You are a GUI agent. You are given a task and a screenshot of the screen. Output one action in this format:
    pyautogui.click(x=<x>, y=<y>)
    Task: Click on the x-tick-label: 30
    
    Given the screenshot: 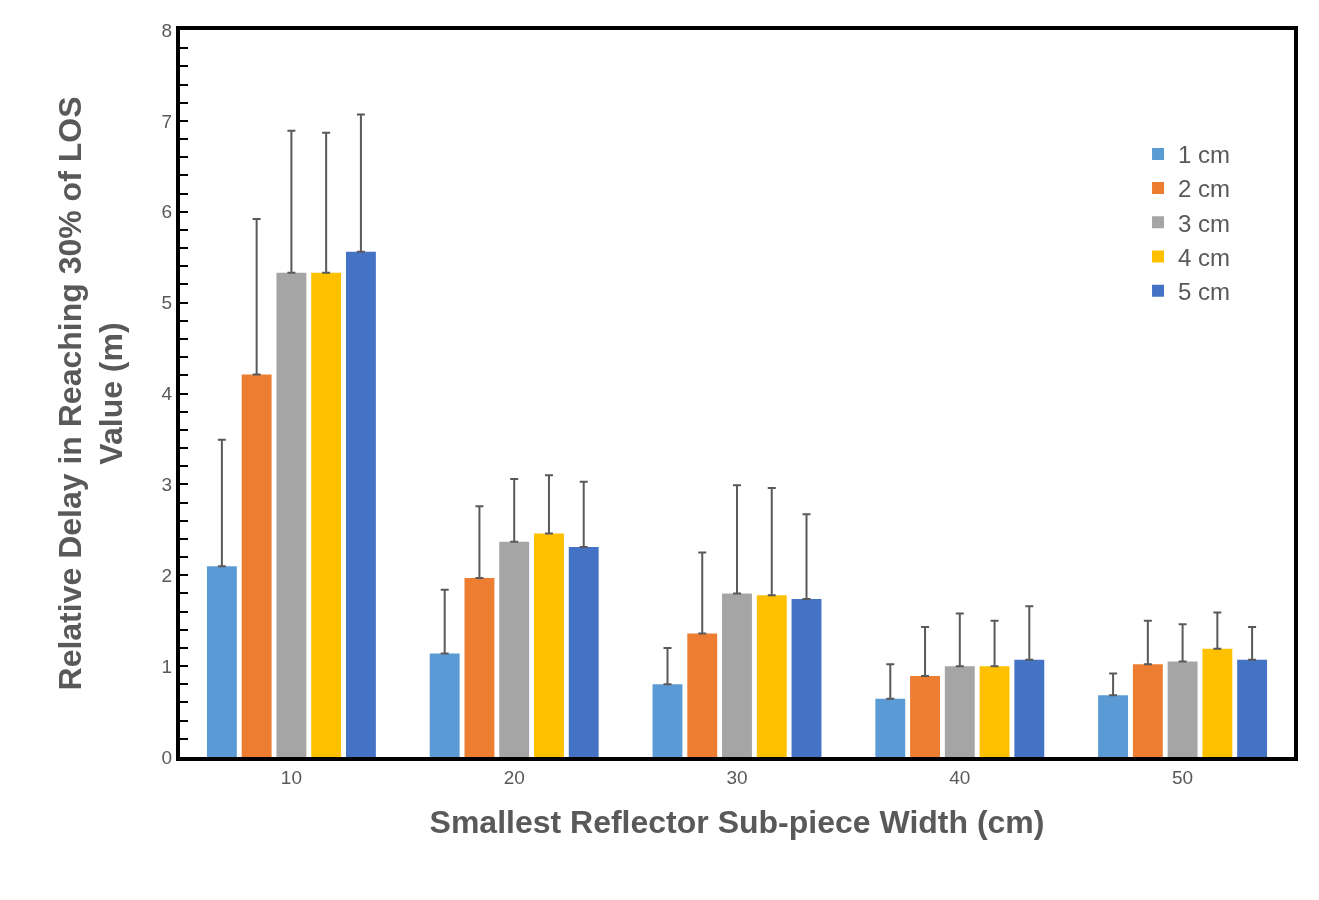 What is the action you would take?
    pyautogui.click(x=737, y=777)
    